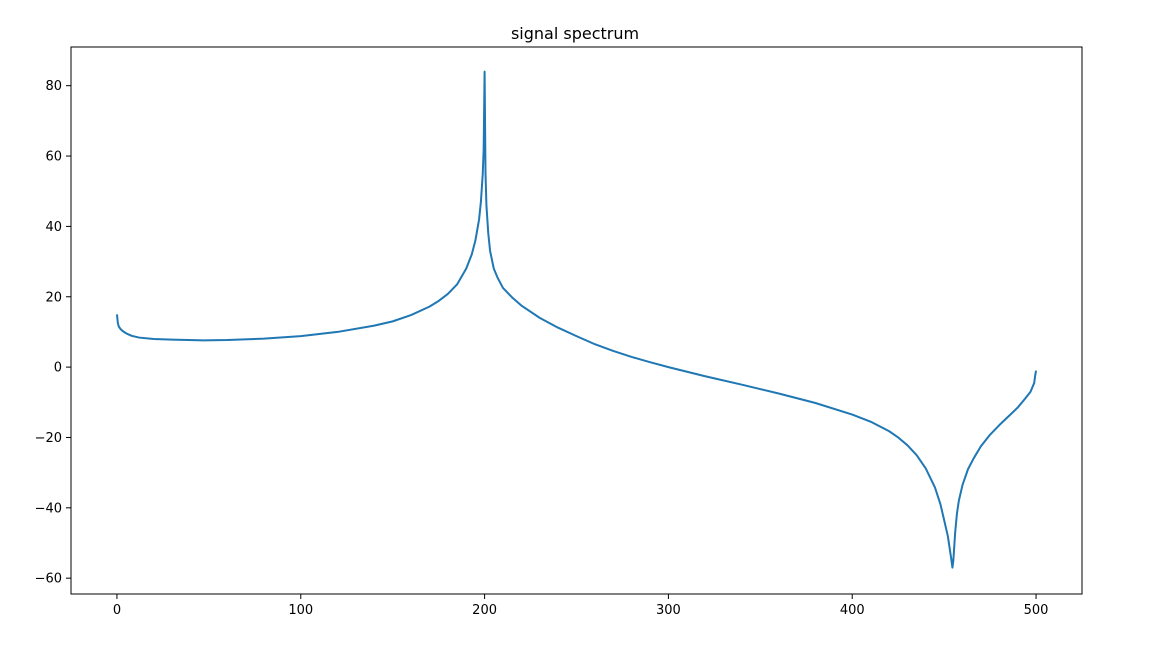  I want to click on x-tick-label: 400, so click(852, 610).